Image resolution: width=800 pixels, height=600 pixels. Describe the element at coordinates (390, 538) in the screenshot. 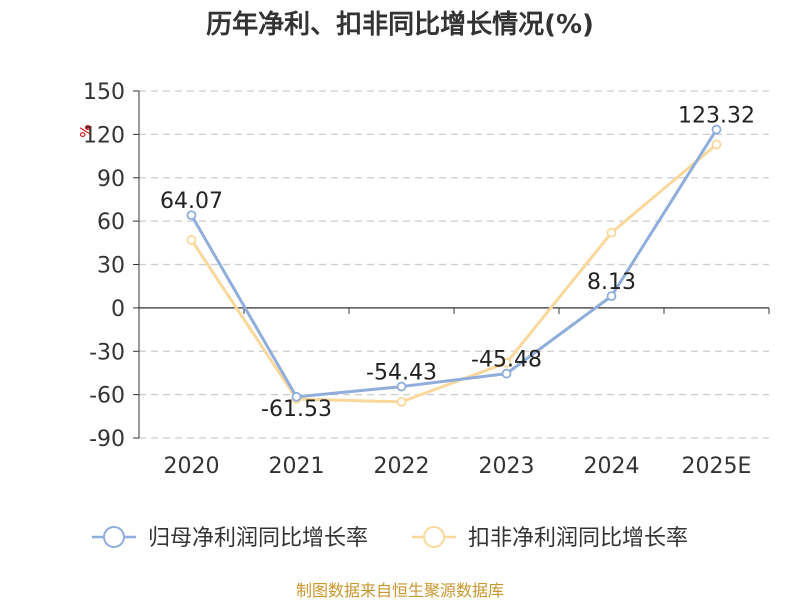

I see `legend: 归母净利润同比增长率 扣非净利润同比增长率` at that location.